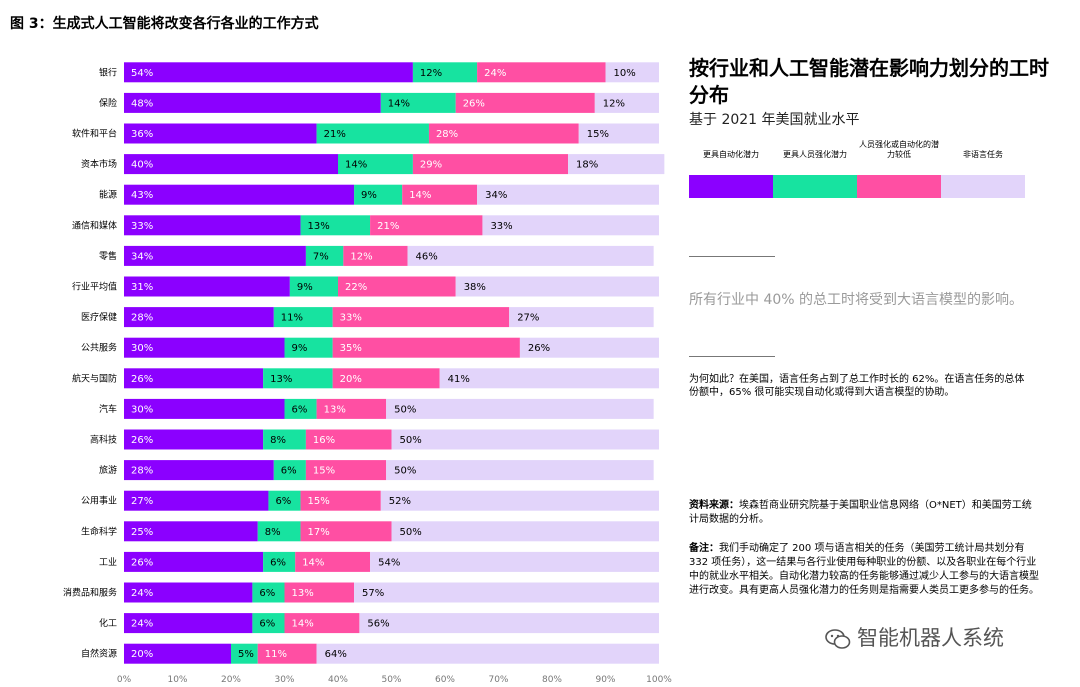  What do you see at coordinates (99, 501) in the screenshot?
I see `category-label: 公用事业` at bounding box center [99, 501].